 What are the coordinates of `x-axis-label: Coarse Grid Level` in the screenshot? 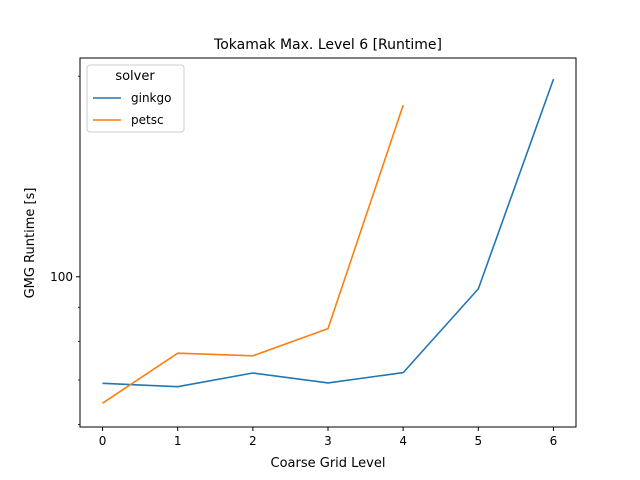 It's located at (328, 463).